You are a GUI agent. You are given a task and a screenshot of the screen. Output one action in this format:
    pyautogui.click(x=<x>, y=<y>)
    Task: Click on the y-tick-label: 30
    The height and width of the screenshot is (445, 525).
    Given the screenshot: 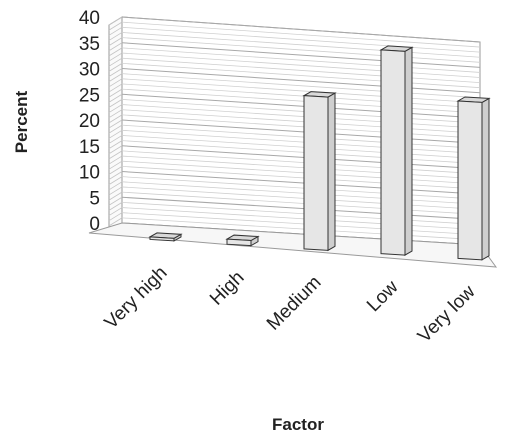 What is the action you would take?
    pyautogui.click(x=89, y=70)
    